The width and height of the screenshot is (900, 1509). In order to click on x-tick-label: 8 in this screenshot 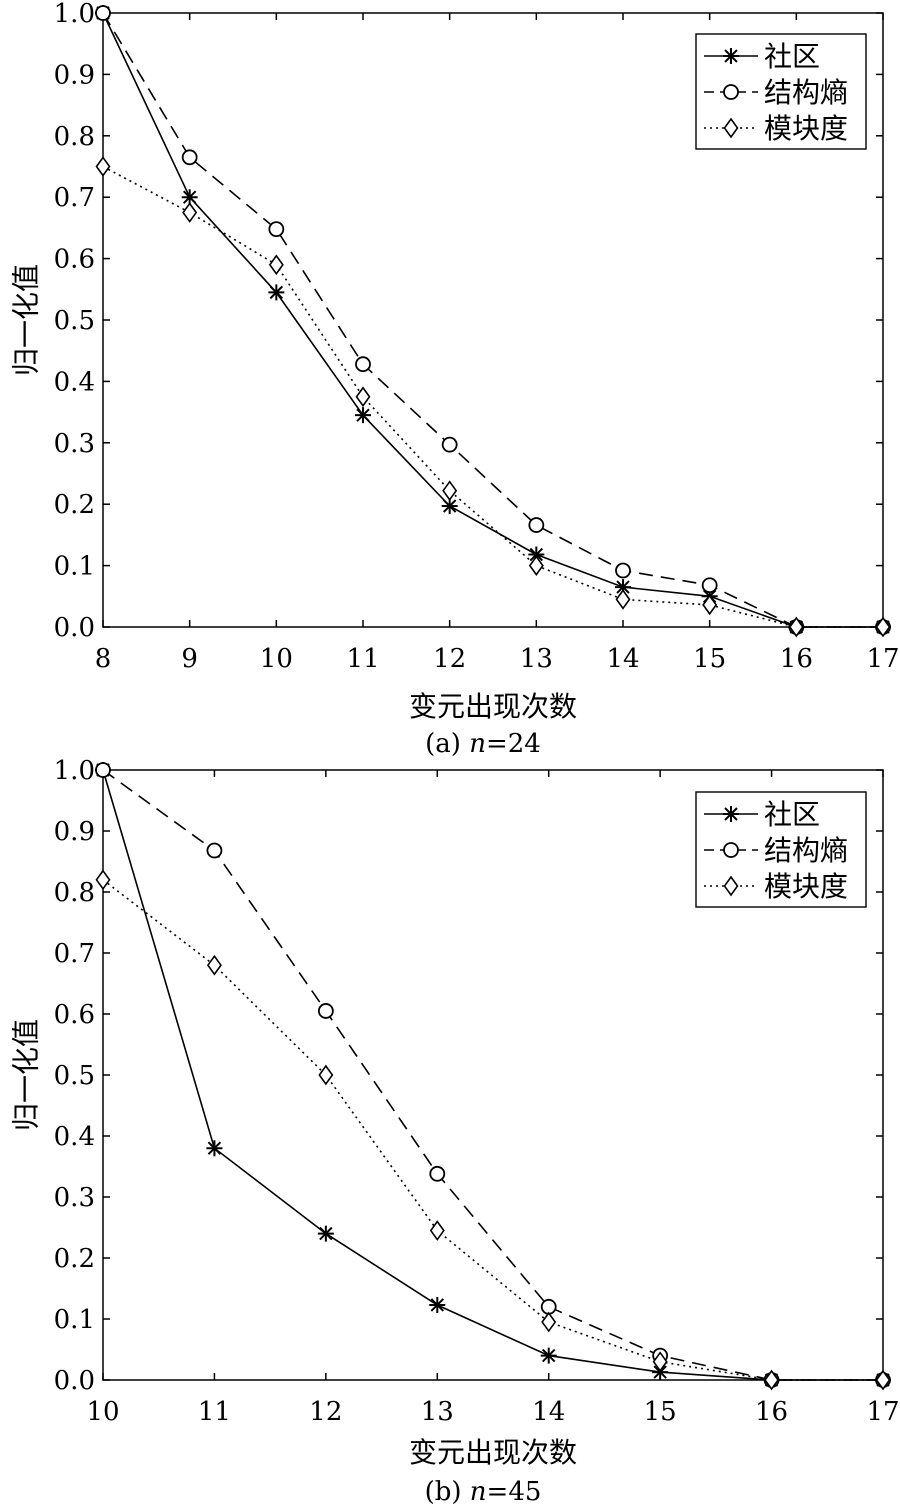, I will do `click(103, 659)`.